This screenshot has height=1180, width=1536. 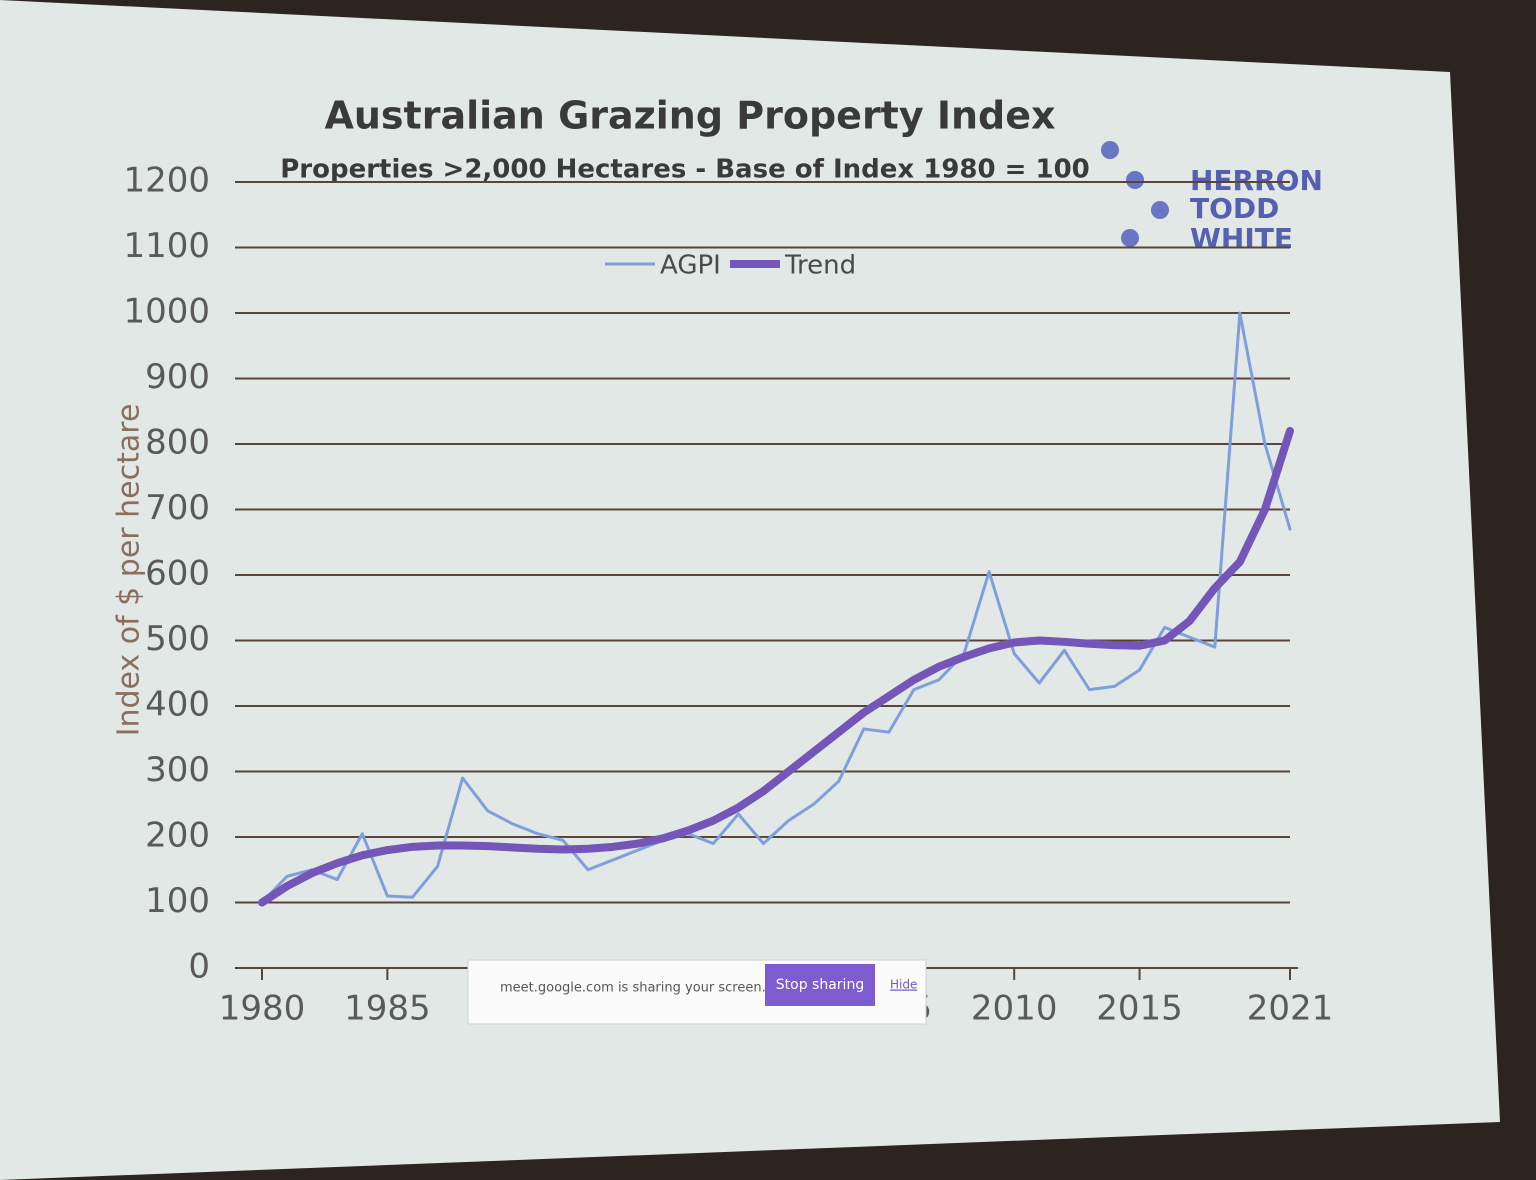 What do you see at coordinates (1241, 238) in the screenshot?
I see `logo-text: WHITE` at bounding box center [1241, 238].